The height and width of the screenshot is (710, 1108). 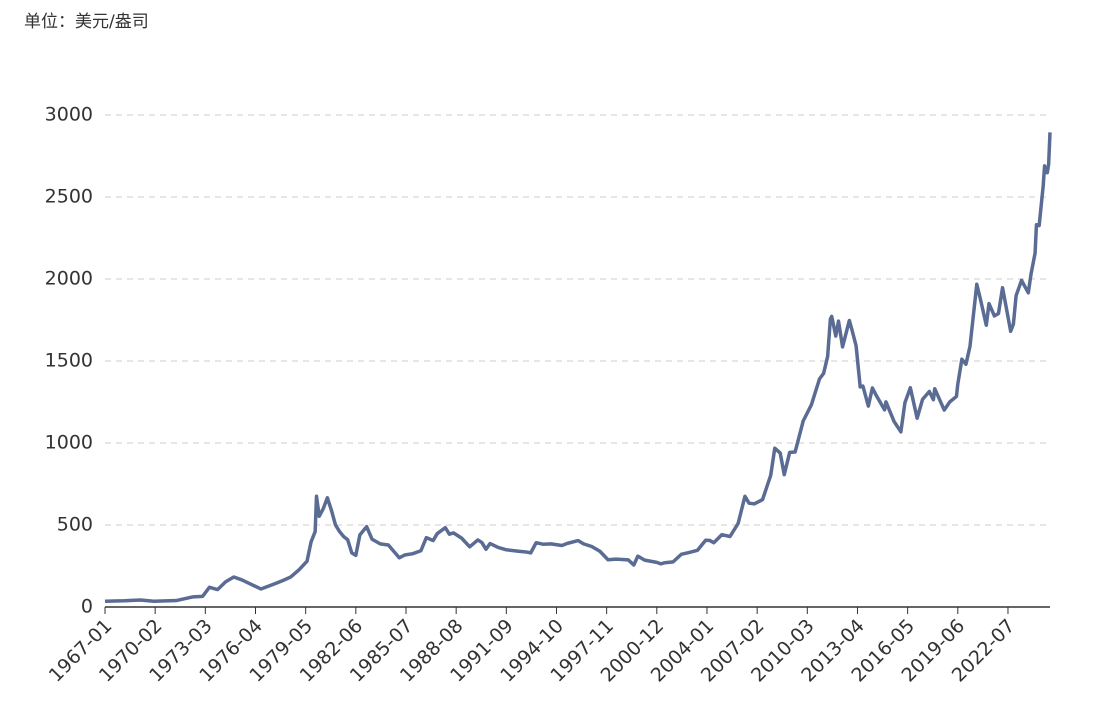 What do you see at coordinates (87, 607) in the screenshot?
I see `y-tick-label: 0` at bounding box center [87, 607].